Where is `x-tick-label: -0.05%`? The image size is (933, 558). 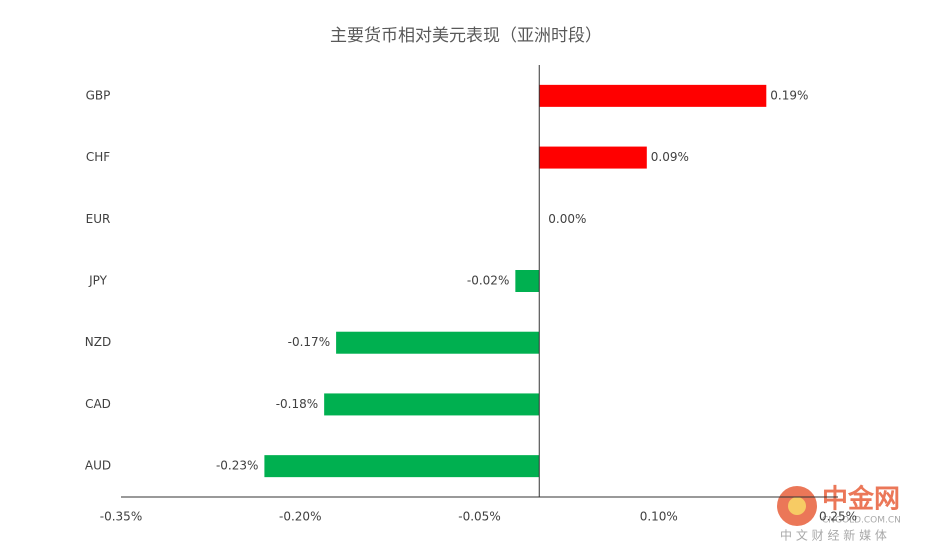 x-tick-label: -0.05% is located at coordinates (479, 517).